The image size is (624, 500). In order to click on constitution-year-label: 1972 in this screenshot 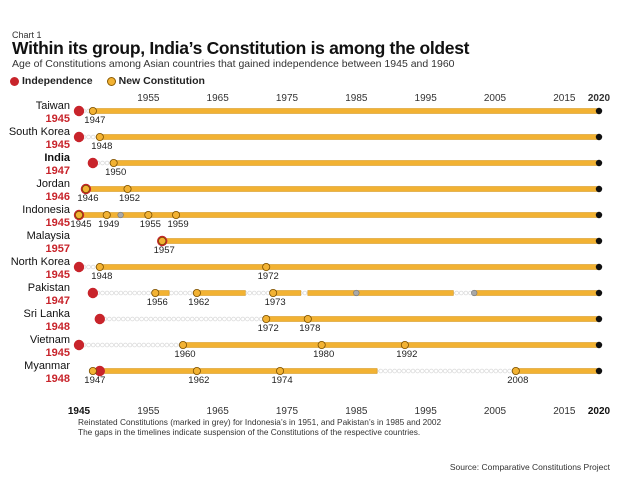, I will do `click(268, 276)`.